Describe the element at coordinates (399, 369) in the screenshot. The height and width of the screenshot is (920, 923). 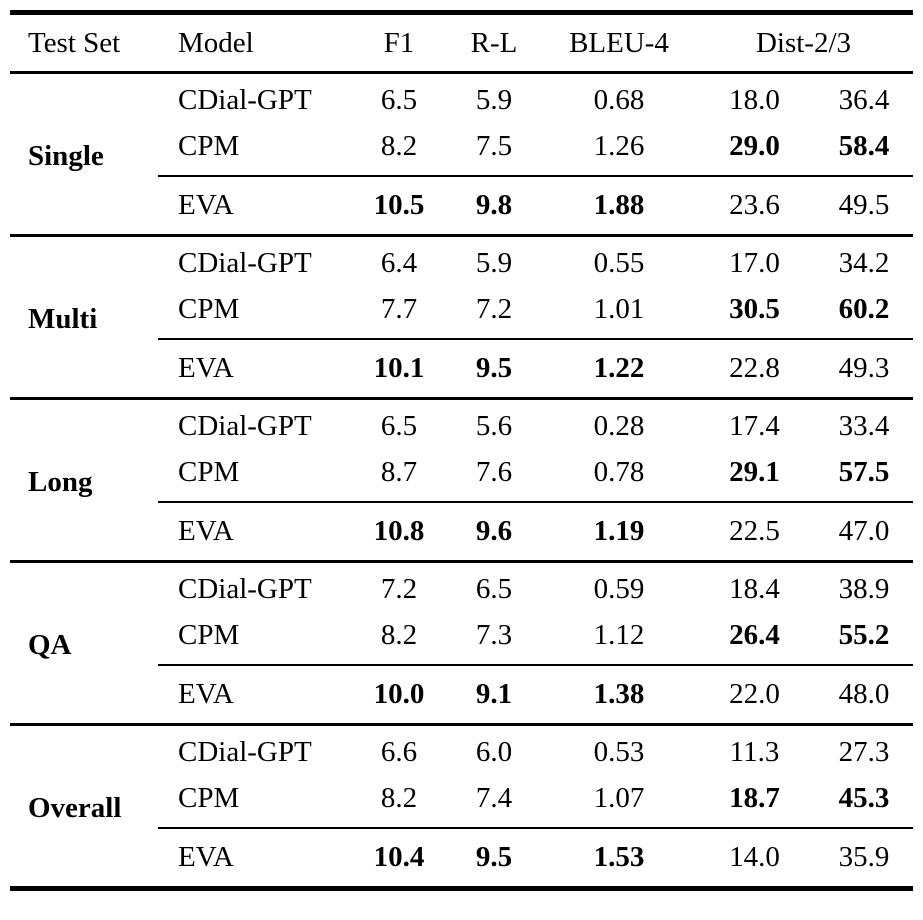
I see `f1-cell: 10.1` at that location.